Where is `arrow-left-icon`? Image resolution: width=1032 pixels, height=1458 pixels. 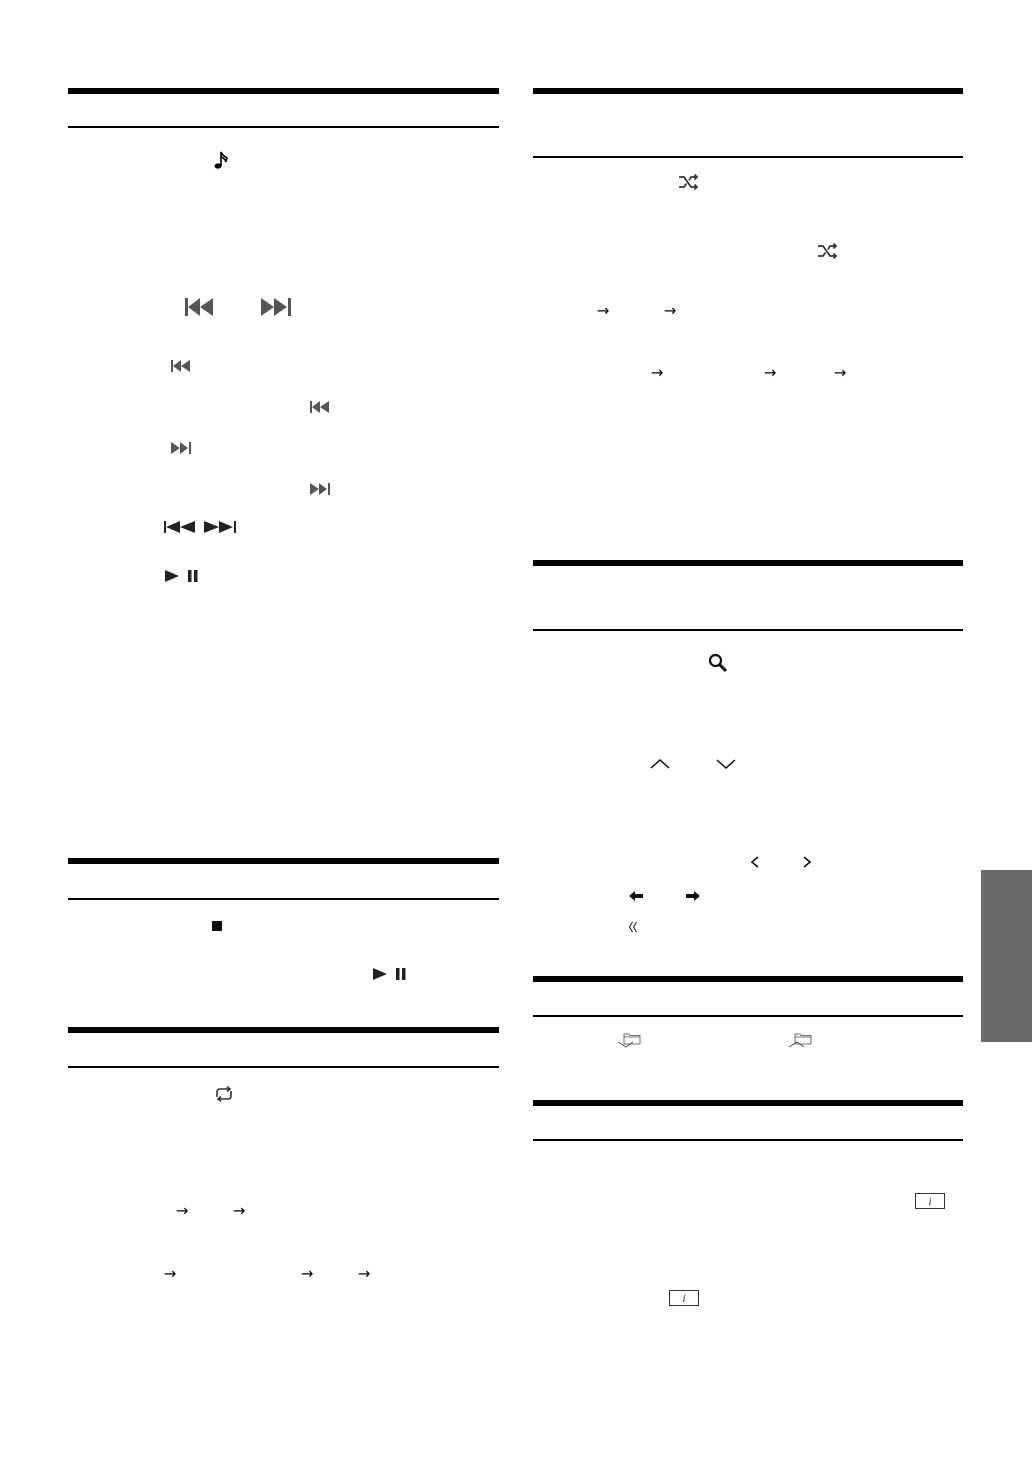
arrow-left-icon is located at coordinates (636, 896).